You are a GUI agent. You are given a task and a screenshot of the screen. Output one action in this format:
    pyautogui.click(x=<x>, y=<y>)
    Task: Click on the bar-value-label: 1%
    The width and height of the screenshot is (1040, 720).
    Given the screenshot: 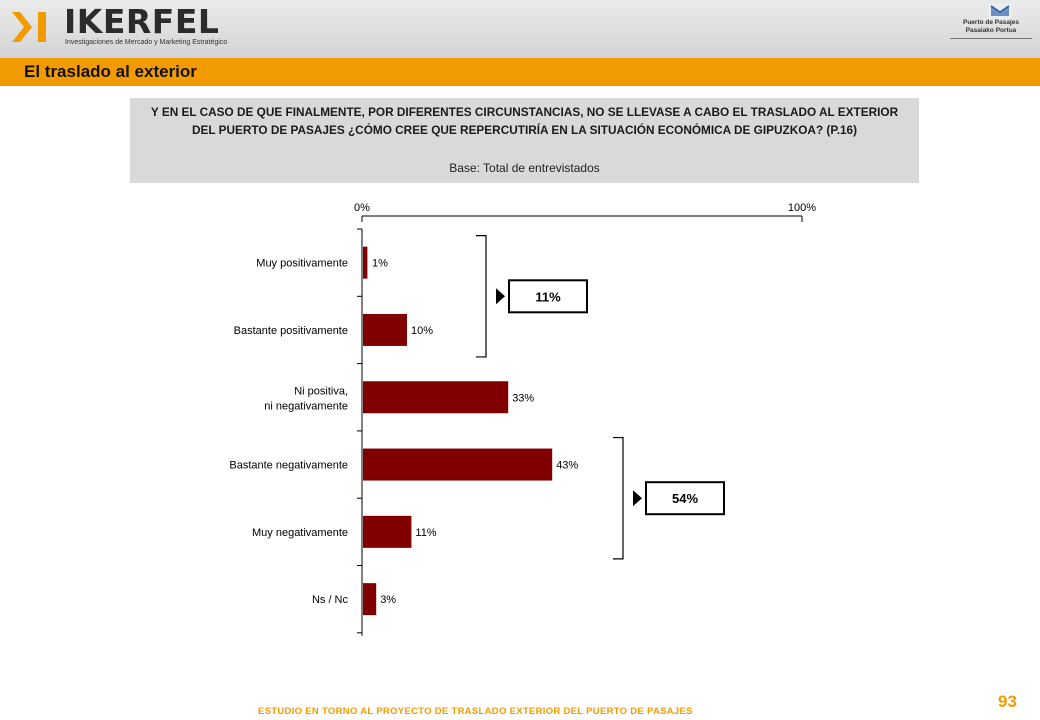 What is the action you would take?
    pyautogui.click(x=380, y=264)
    